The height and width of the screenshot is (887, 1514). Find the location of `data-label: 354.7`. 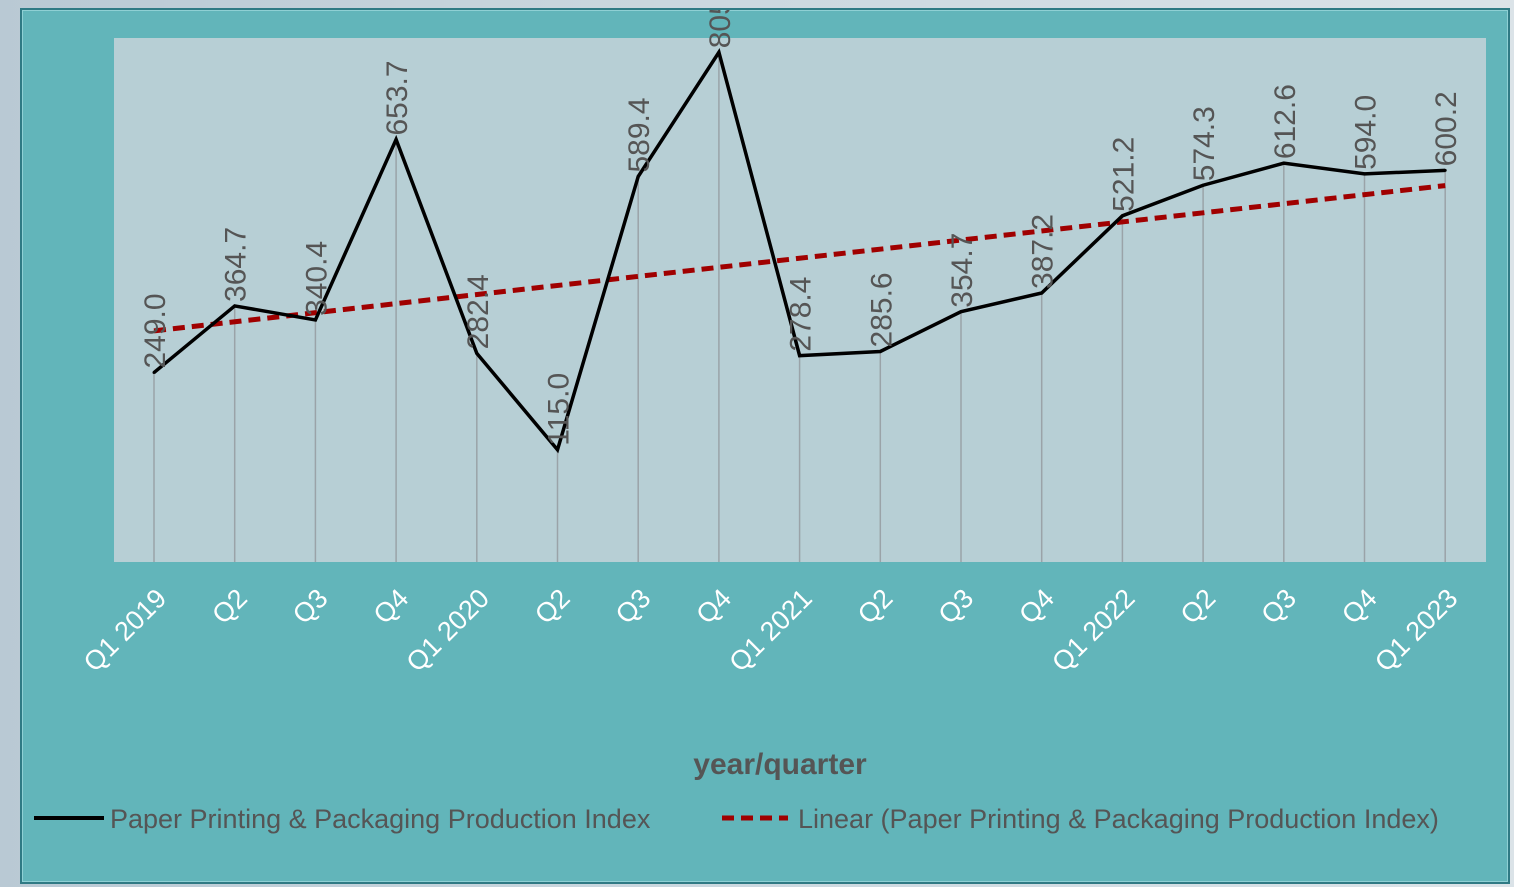

data-label: 354.7 is located at coordinates (962, 270).